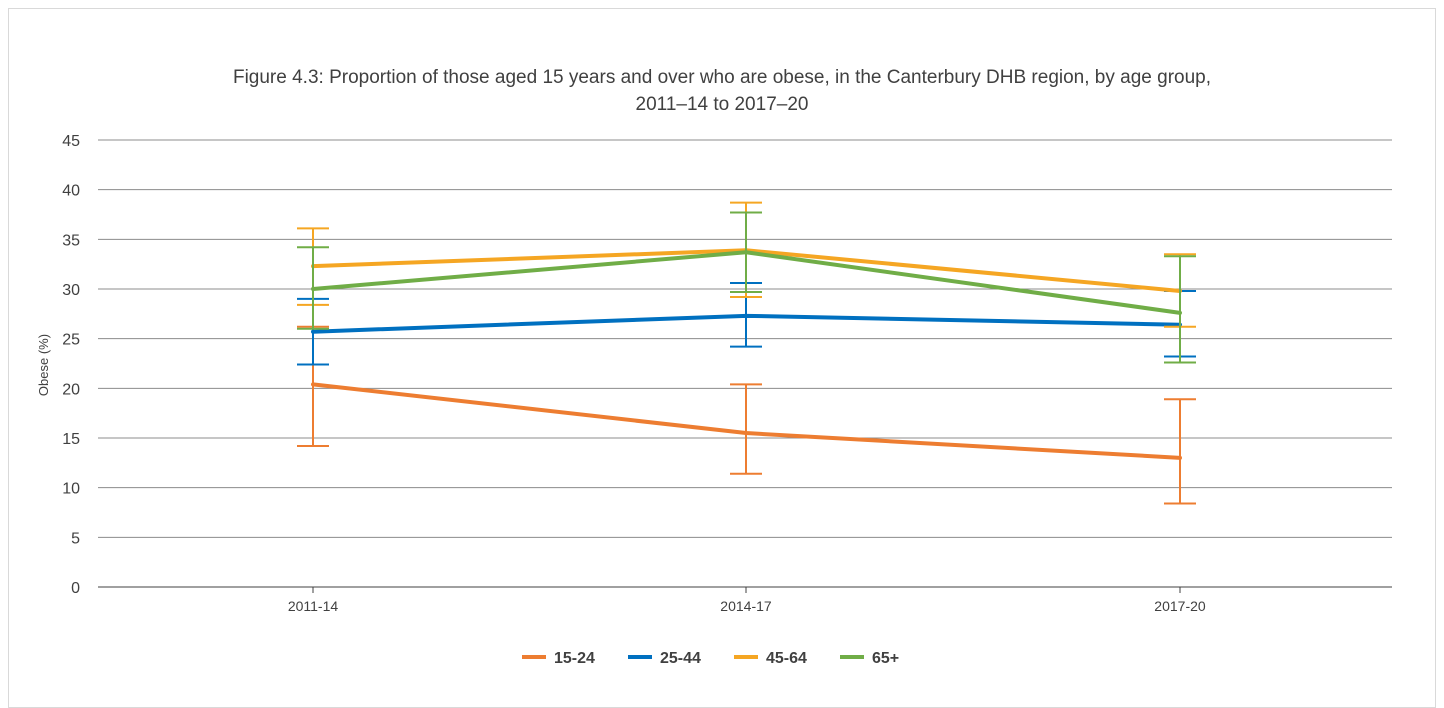 Image resolution: width=1444 pixels, height=708 pixels. Describe the element at coordinates (71, 439) in the screenshot. I see `y-tick-label-15: 15` at that location.